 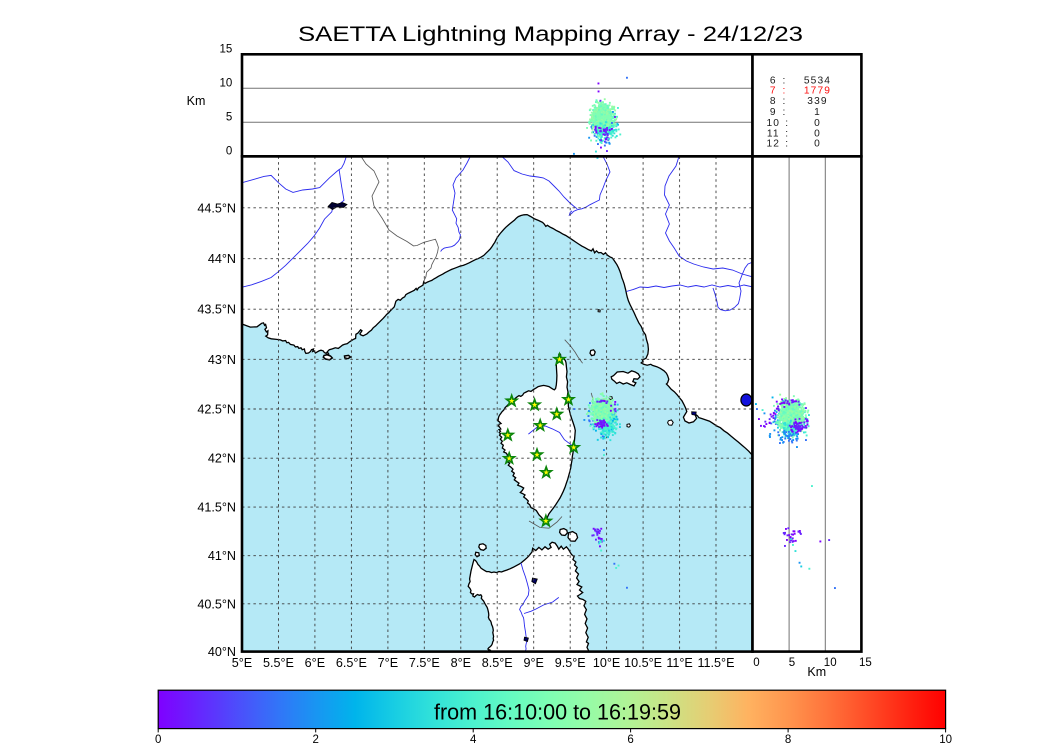 What do you see at coordinates (226, 50) in the screenshot?
I see `svg-text: 15` at bounding box center [226, 50].